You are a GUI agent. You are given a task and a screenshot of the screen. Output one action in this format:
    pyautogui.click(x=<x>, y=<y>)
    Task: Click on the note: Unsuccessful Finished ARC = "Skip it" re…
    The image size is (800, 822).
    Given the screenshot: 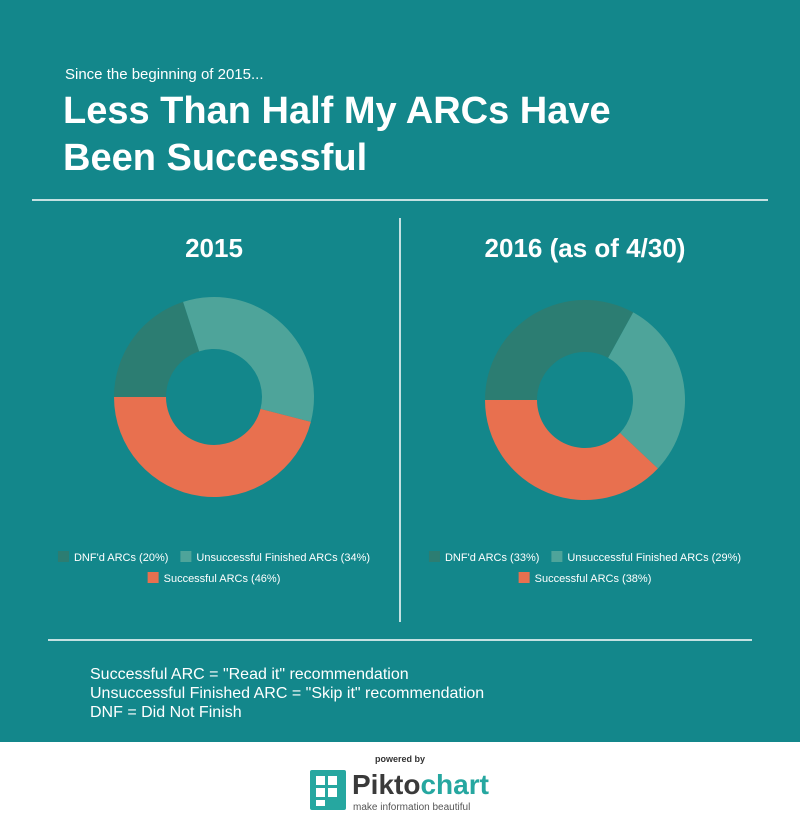 What is the action you would take?
    pyautogui.click(x=287, y=693)
    